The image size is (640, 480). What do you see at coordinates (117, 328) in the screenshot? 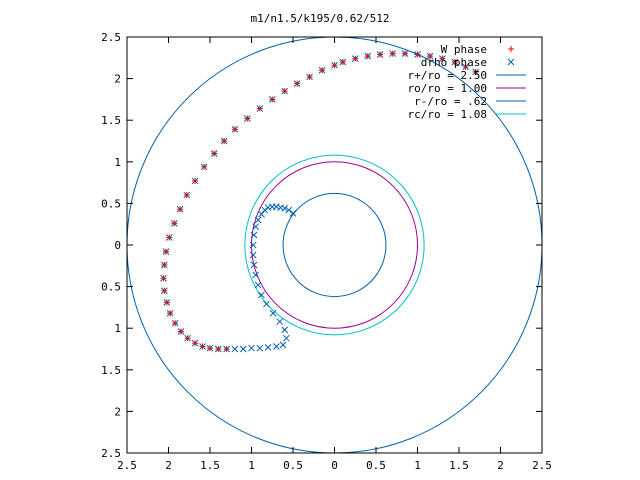
I see `y-tick-label: 1` at bounding box center [117, 328].